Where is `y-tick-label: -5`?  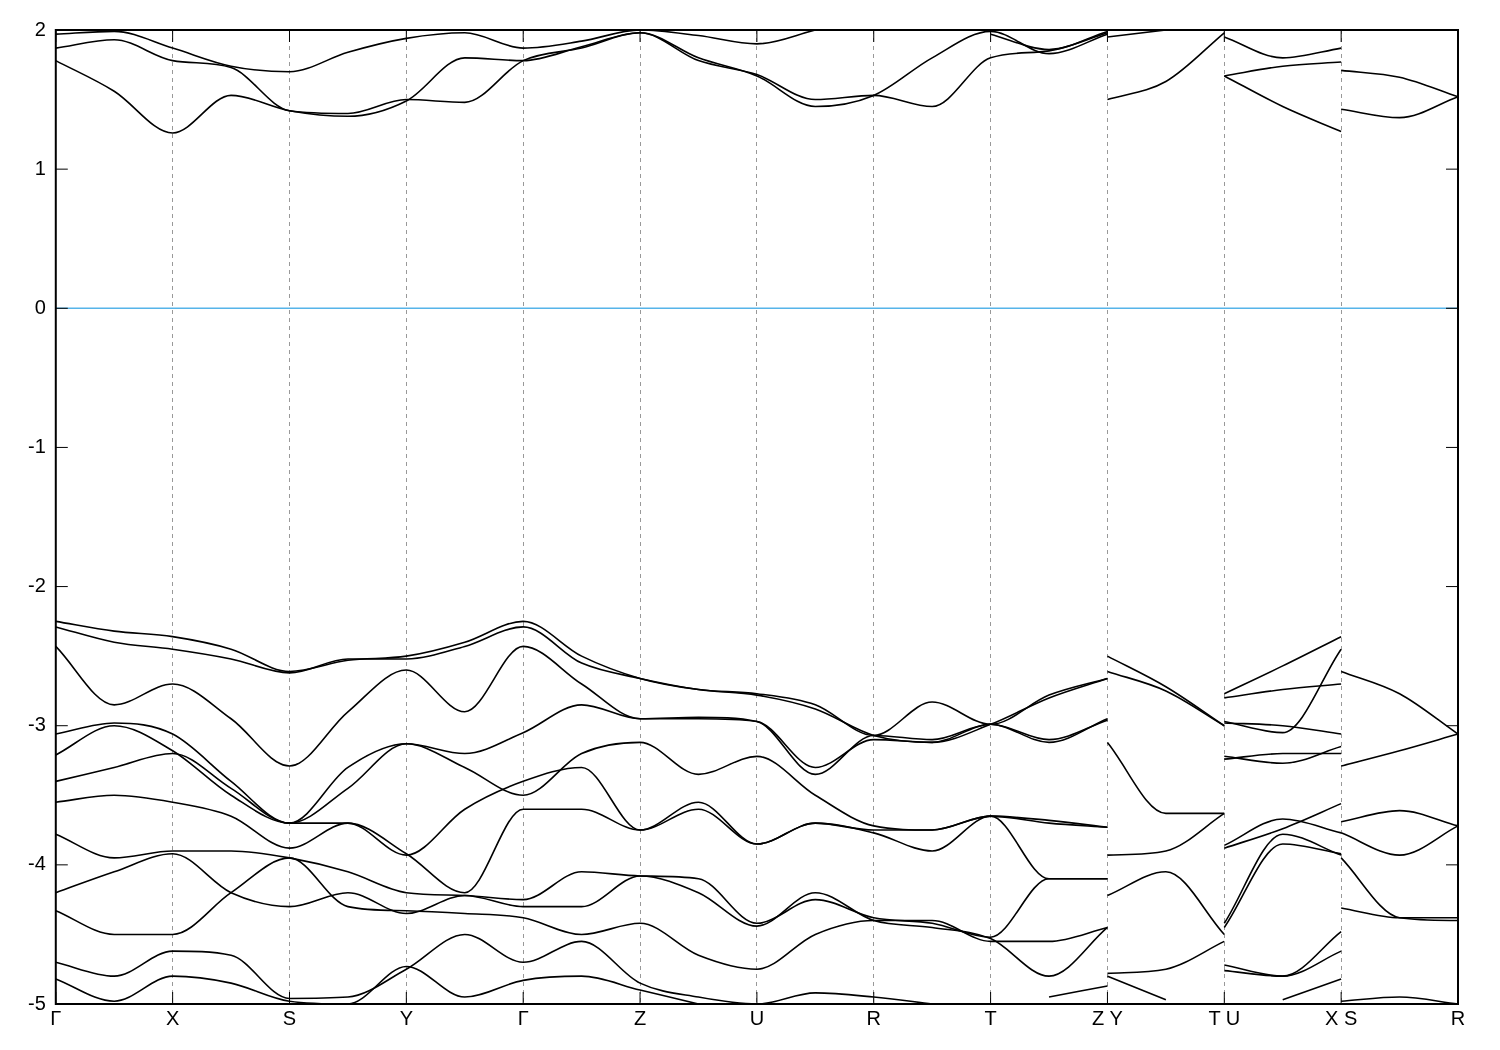
y-tick-label: -5 is located at coordinates (36, 1002).